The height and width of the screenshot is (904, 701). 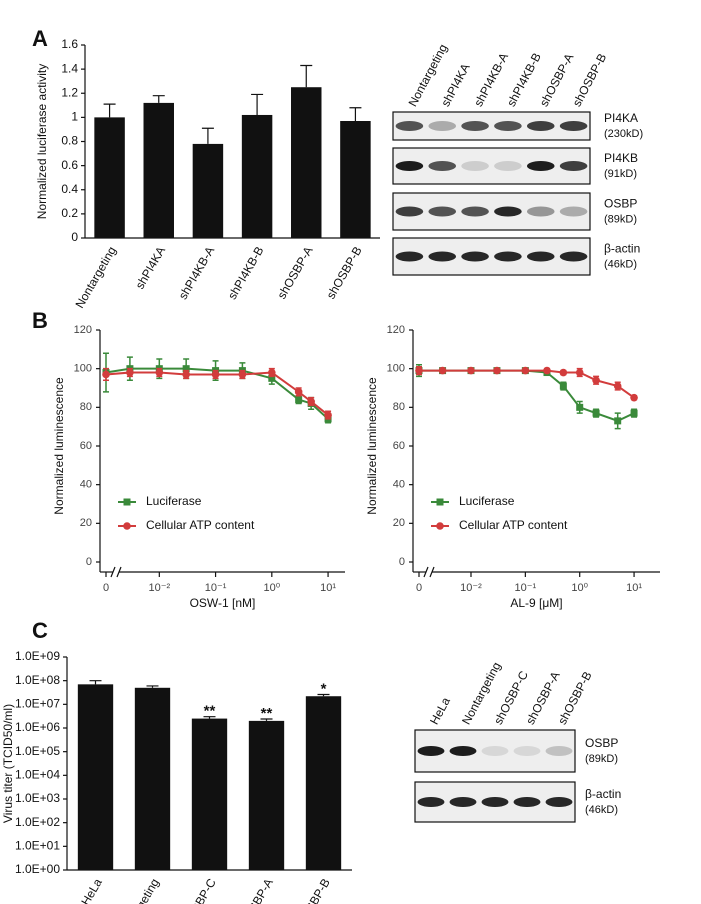 What do you see at coordinates (83, 330) in the screenshot?
I see `y-tick-label: 120` at bounding box center [83, 330].